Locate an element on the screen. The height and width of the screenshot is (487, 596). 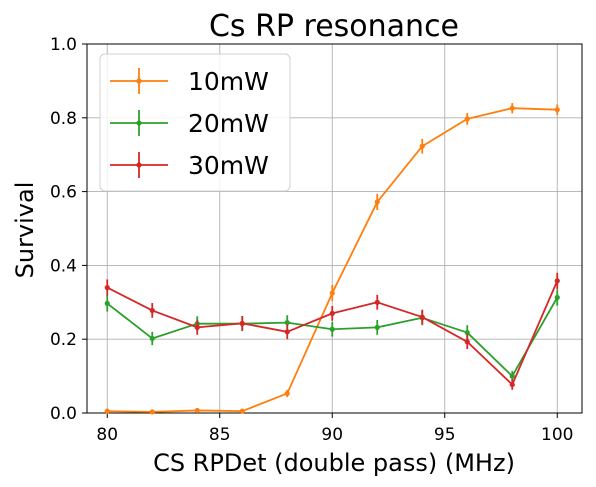
x-tick-label: 80 is located at coordinates (107, 435).